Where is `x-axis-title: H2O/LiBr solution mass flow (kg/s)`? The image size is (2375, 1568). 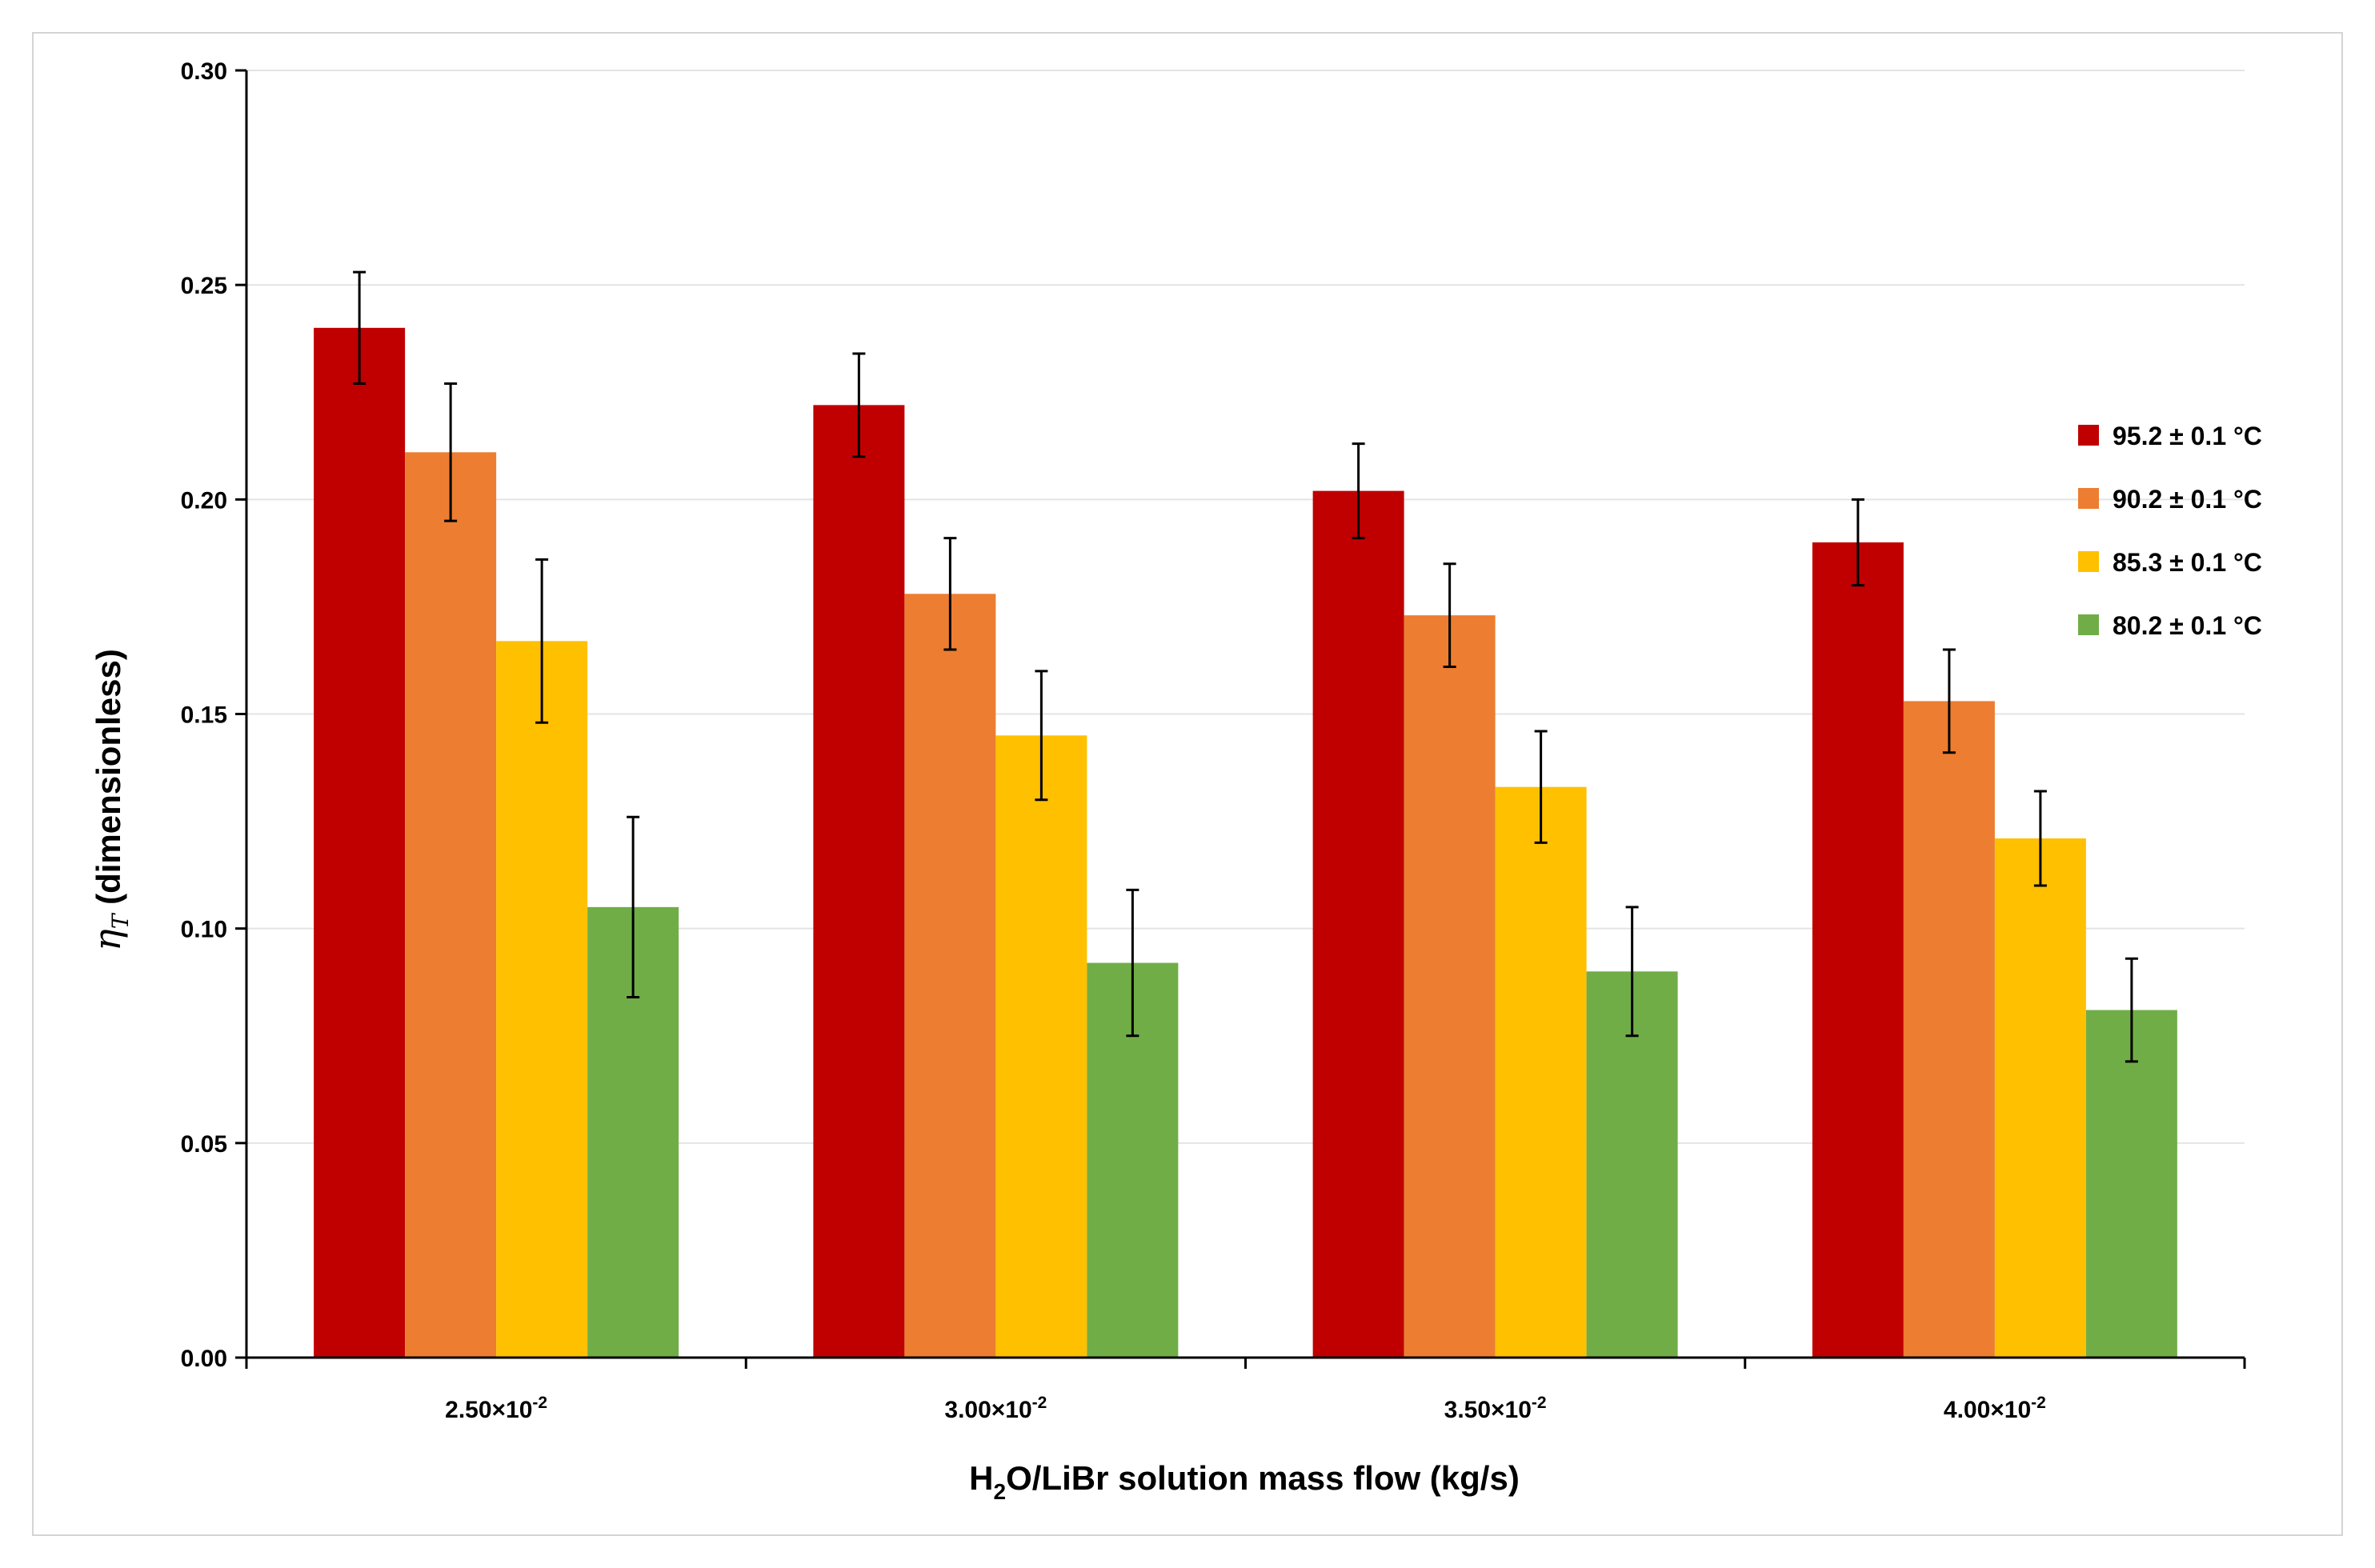
x-axis-title: H2O/LiBr solution mass flow (kg/s) is located at coordinates (1244, 1481).